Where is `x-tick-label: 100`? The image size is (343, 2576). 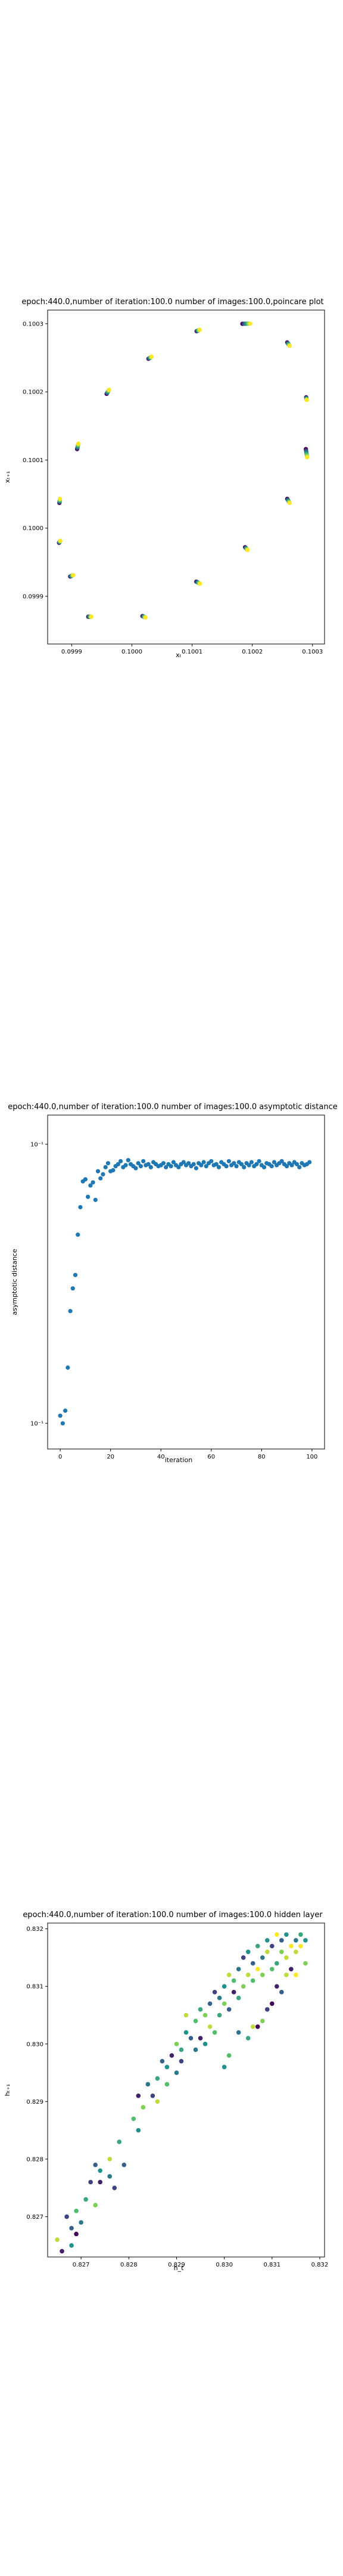
x-tick-label: 100 is located at coordinates (311, 1457).